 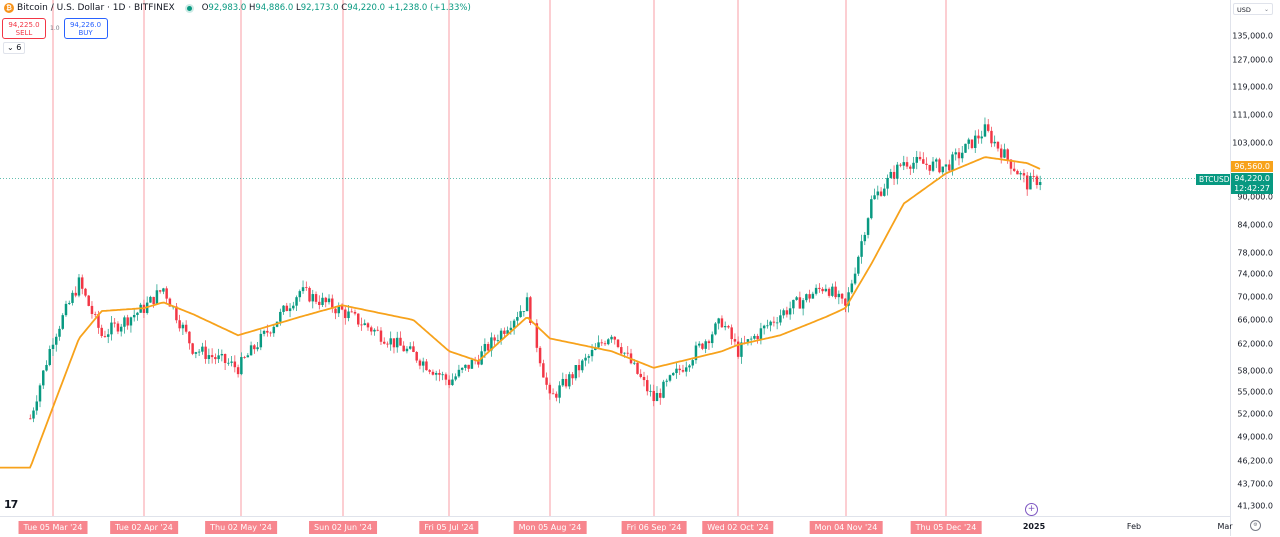 I want to click on currency-select: USD ⌄, so click(x=1253, y=9).